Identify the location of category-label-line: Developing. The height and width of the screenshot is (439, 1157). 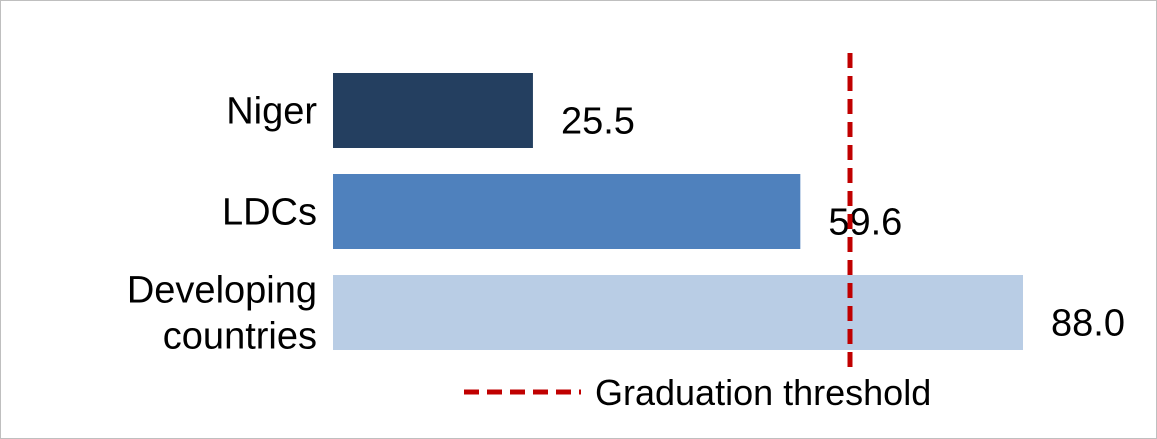
(222, 291).